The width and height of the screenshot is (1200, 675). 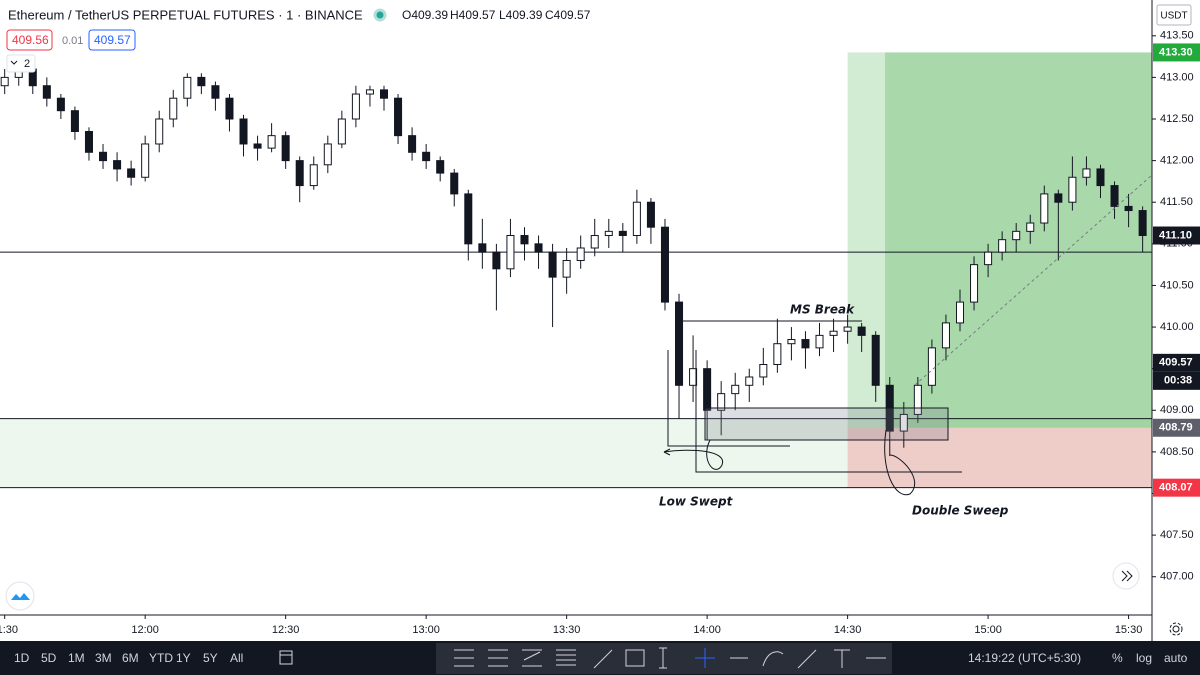 What do you see at coordinates (728, 398) in the screenshot?
I see `low-line` at bounding box center [728, 398].